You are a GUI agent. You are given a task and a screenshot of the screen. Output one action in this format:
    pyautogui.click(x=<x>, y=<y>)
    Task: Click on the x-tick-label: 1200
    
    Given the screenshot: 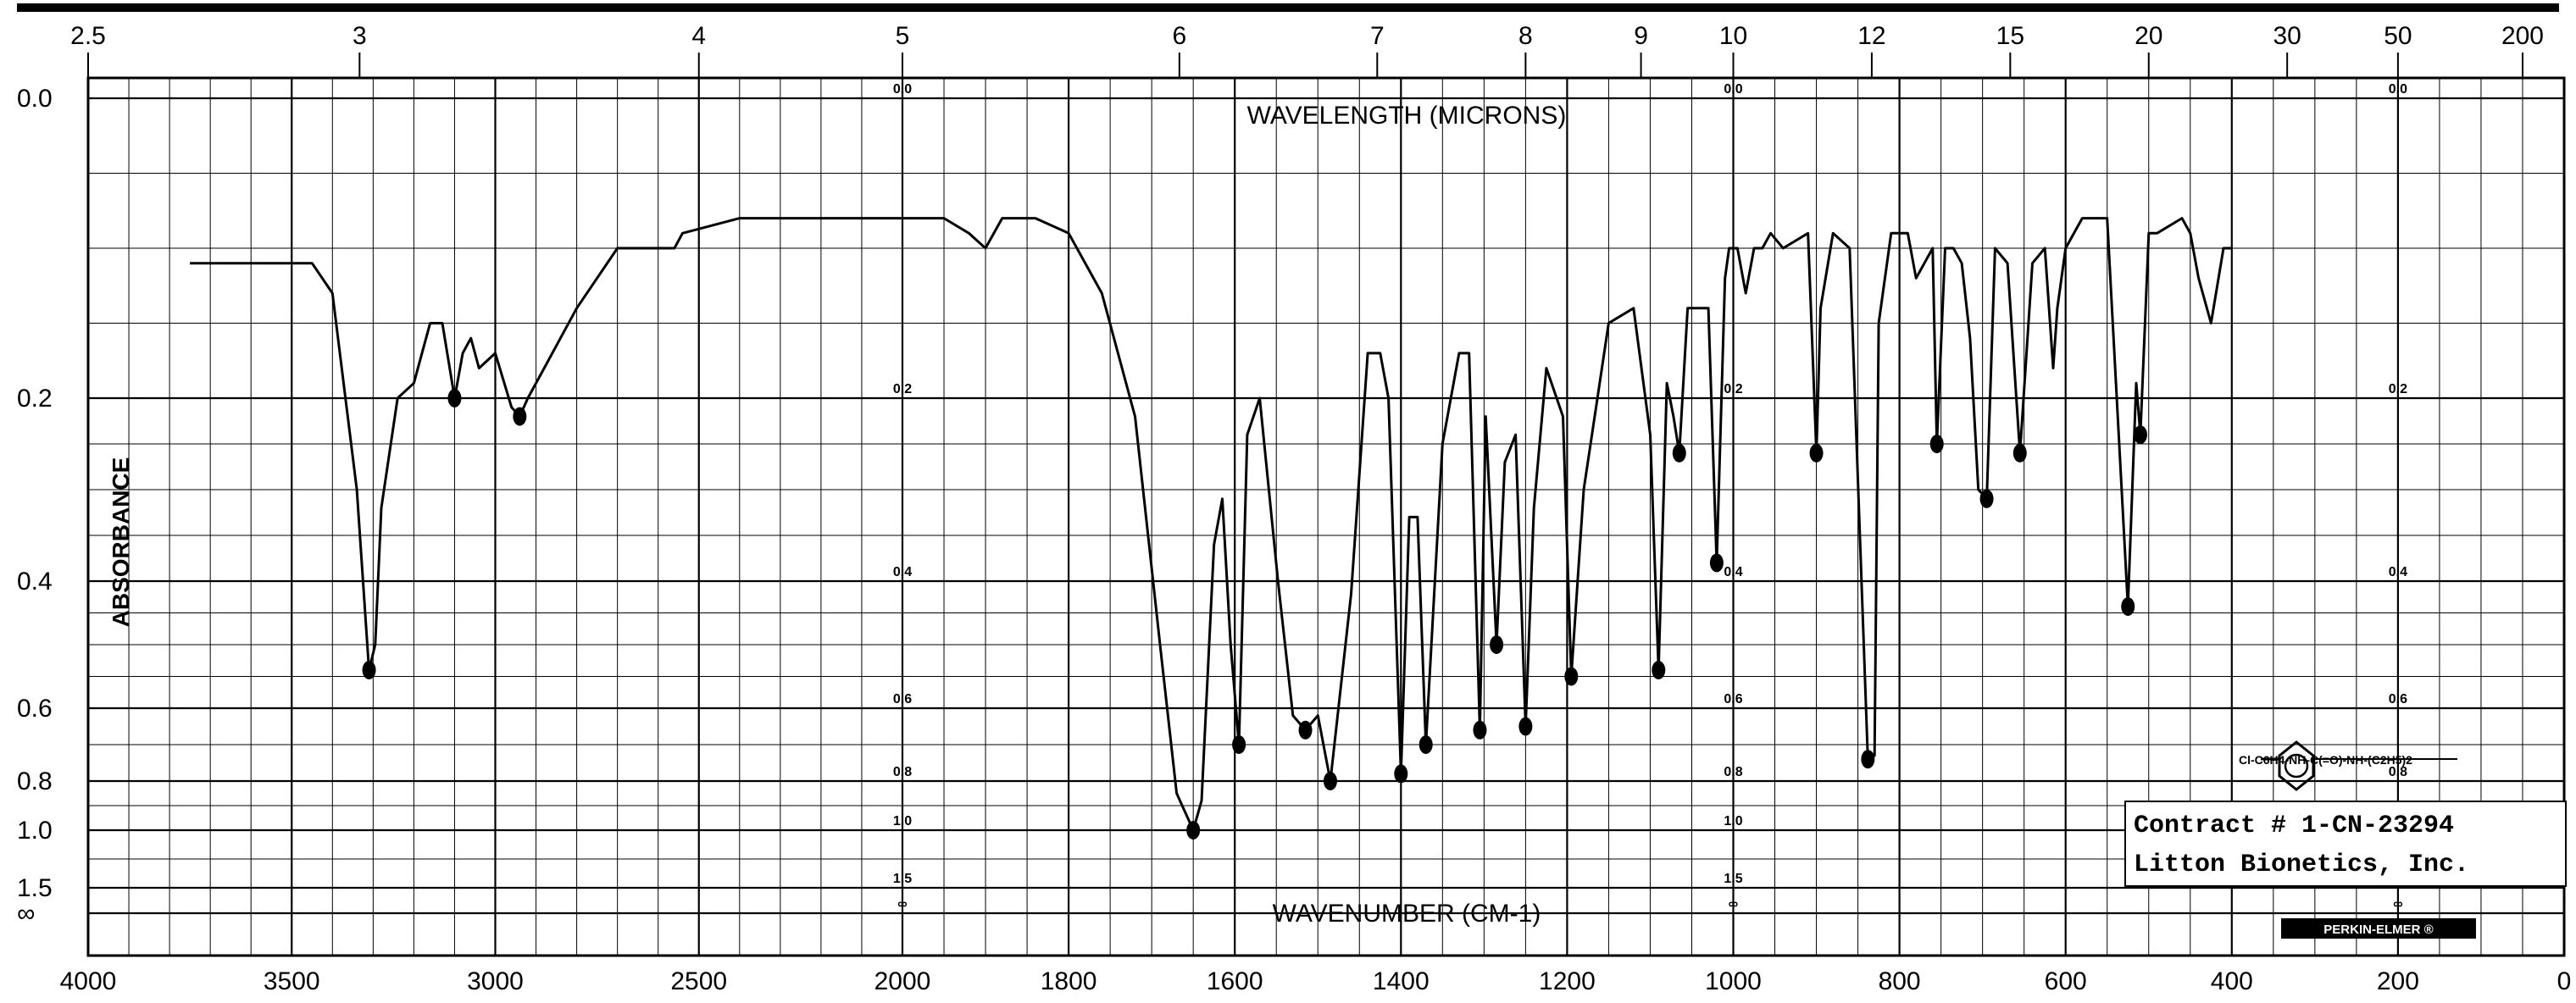 What is the action you would take?
    pyautogui.click(x=1567, y=981)
    